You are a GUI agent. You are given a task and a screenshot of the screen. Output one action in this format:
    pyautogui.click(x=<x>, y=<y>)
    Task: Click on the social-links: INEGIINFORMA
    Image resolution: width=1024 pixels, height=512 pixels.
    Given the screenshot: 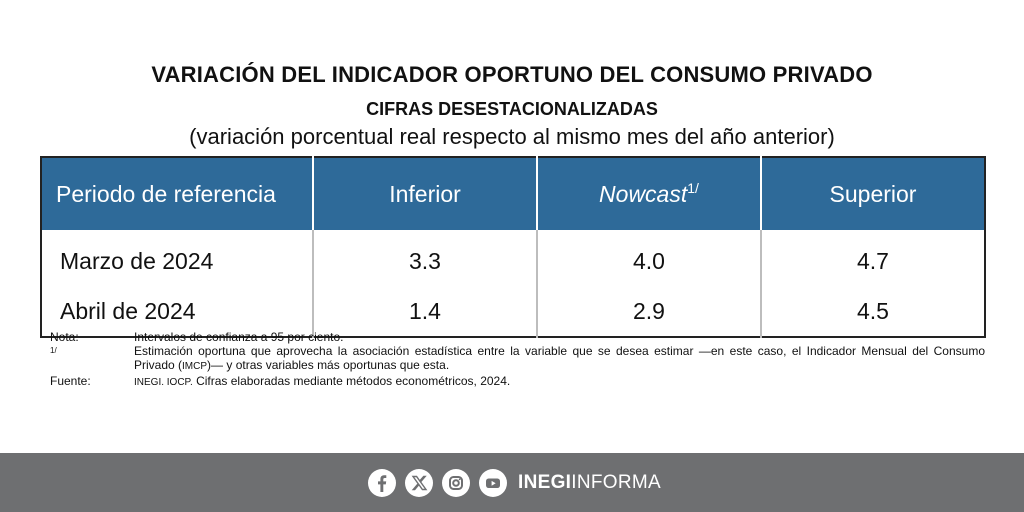 What is the action you would take?
    pyautogui.click(x=514, y=483)
    